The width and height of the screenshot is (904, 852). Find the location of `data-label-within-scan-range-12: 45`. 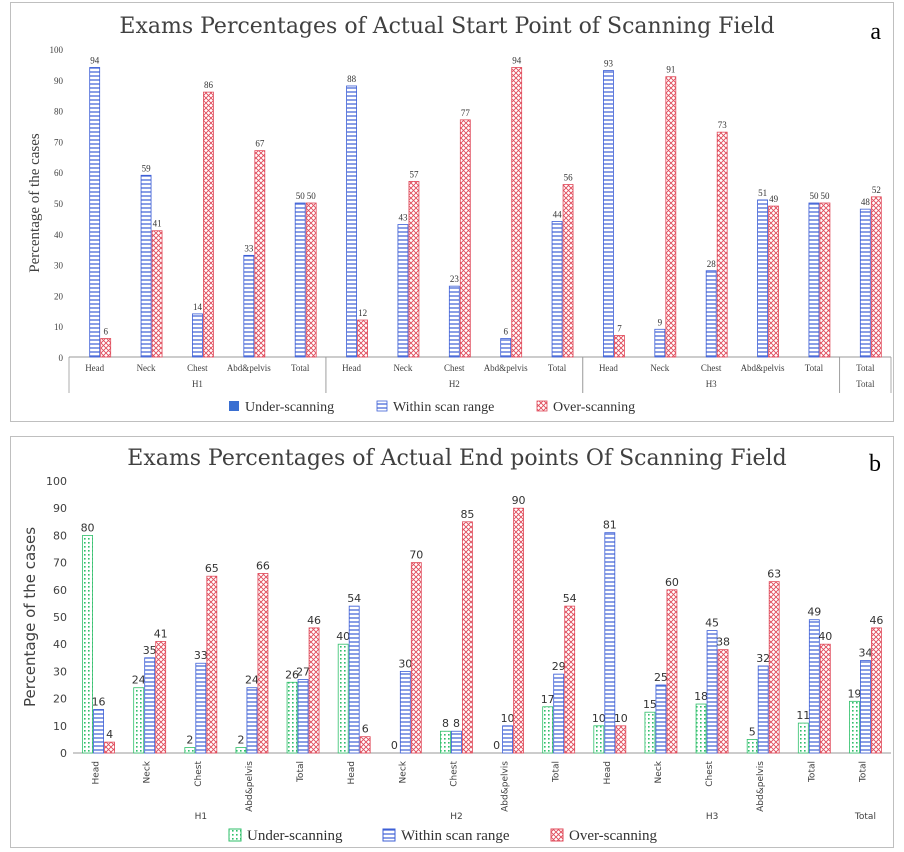

data-label-within-scan-range-12: 45 is located at coordinates (712, 623).